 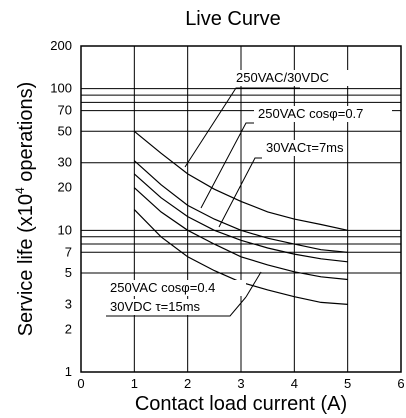 What do you see at coordinates (241, 404) in the screenshot?
I see `x-axis-label: Contact load current (A)` at bounding box center [241, 404].